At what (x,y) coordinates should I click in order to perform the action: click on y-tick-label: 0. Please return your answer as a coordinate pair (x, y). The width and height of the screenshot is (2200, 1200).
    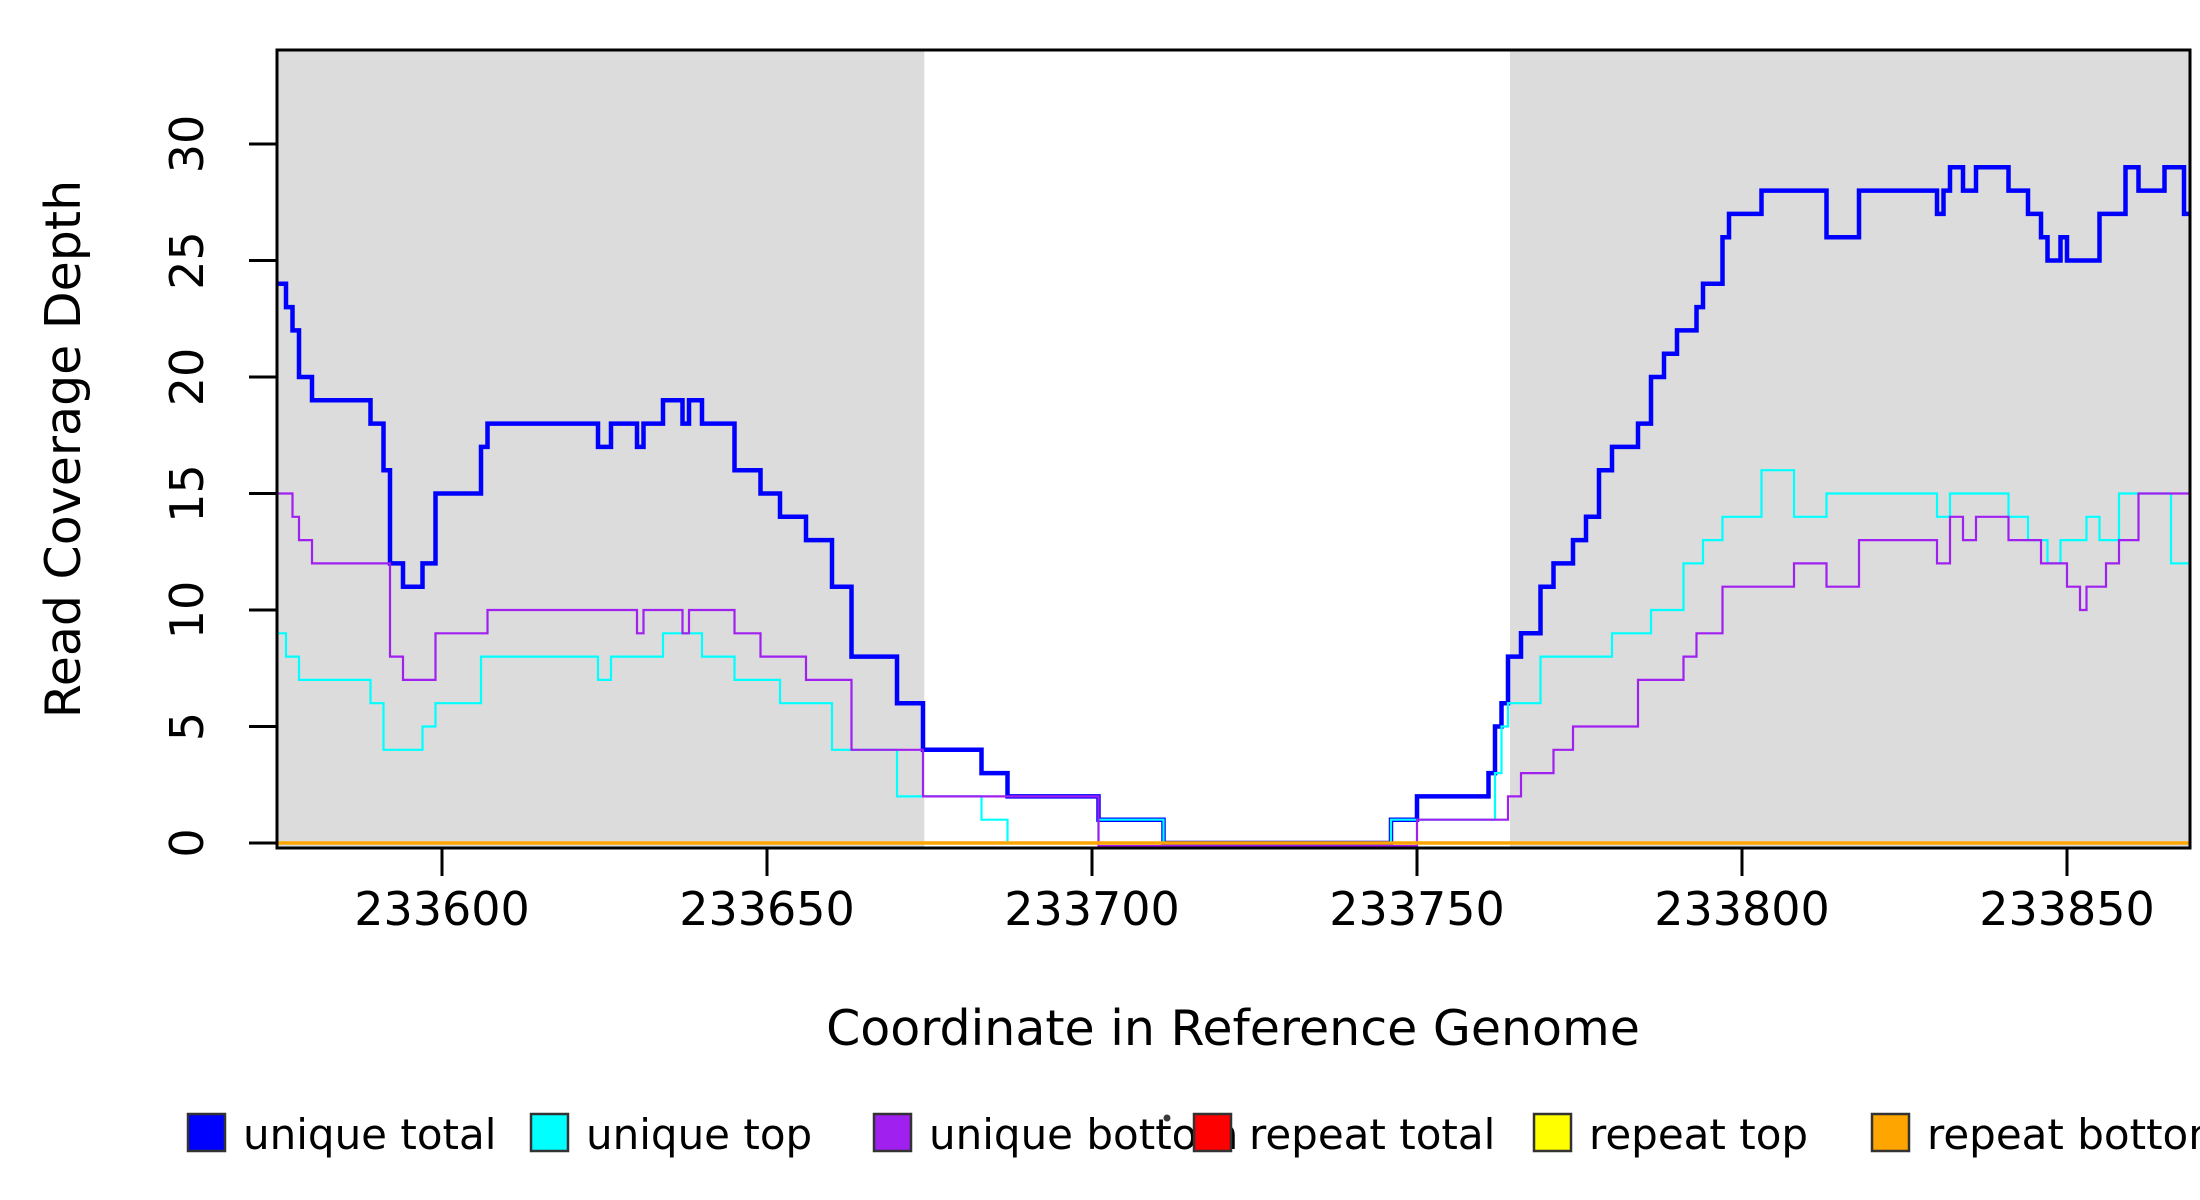
    Looking at the image, I should click on (187, 842).